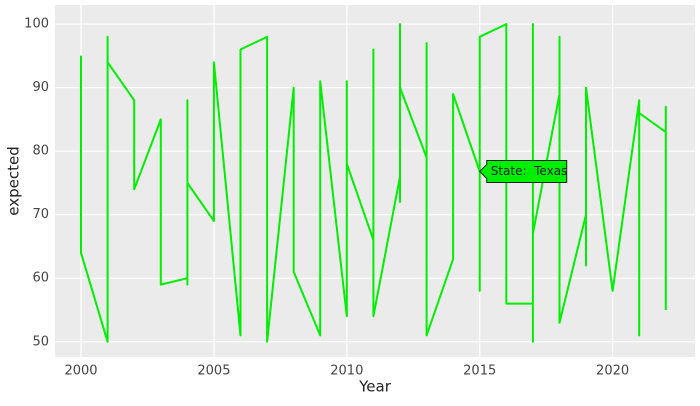 The image size is (700, 406). What do you see at coordinates (36, 24) in the screenshot?
I see `y-tick-label: 100` at bounding box center [36, 24].